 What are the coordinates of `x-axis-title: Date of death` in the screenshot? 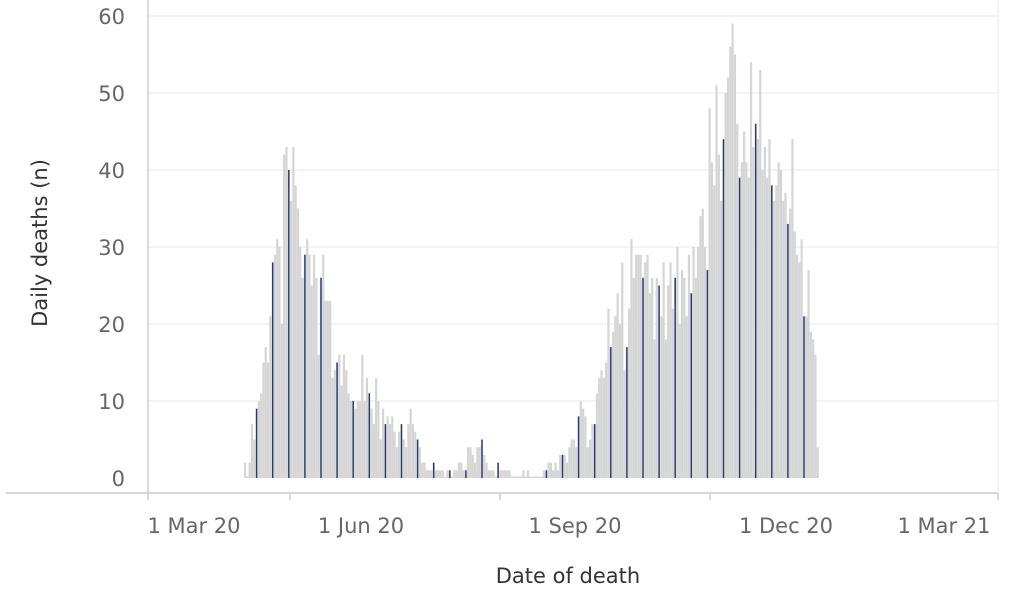 It's located at (568, 576).